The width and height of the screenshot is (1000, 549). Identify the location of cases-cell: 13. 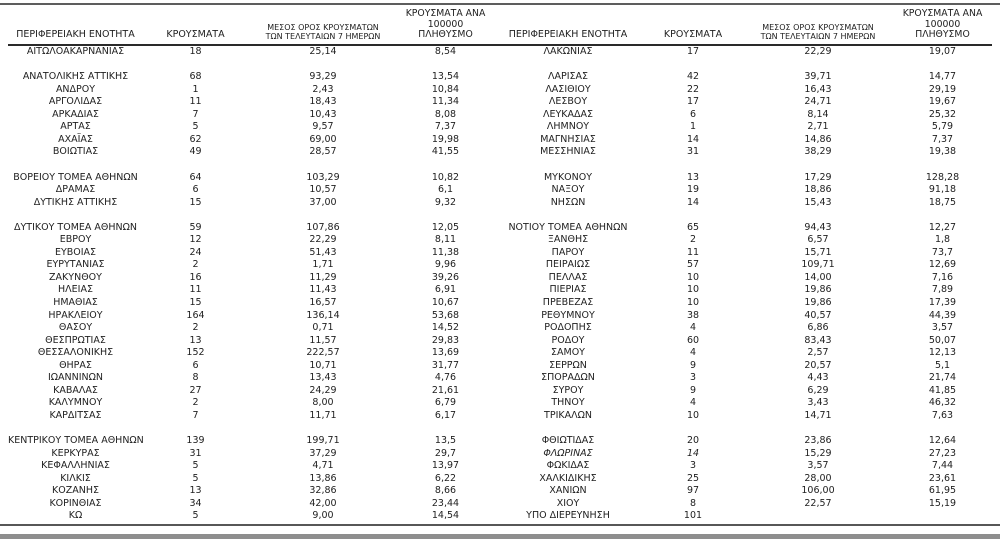
(195, 491).